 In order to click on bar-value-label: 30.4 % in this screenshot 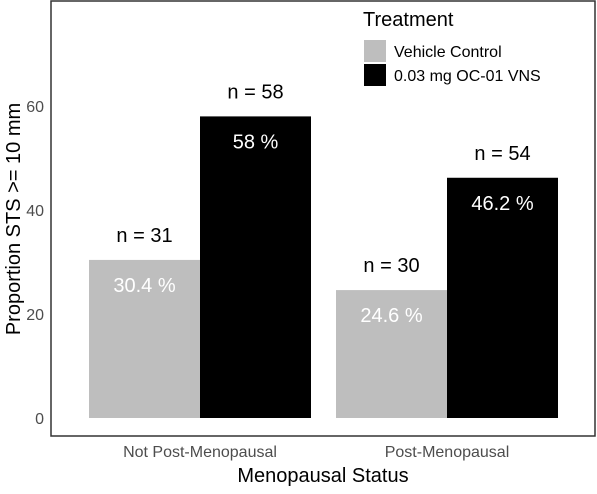, I will do `click(144, 286)`.